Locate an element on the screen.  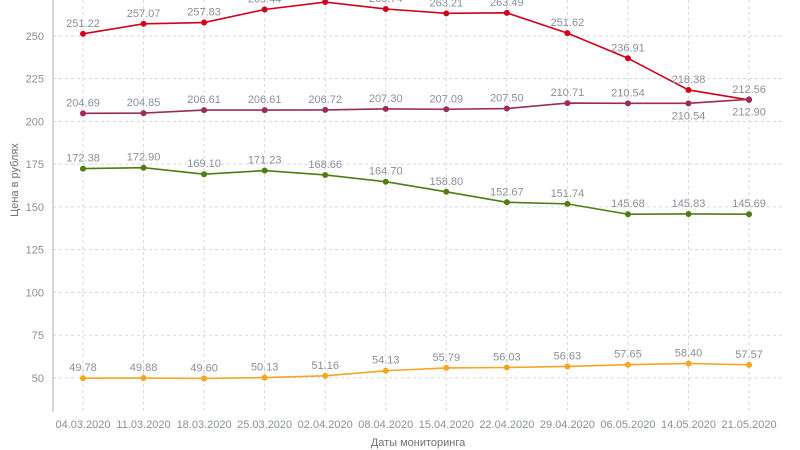
data-label: 251.62 is located at coordinates (568, 23).